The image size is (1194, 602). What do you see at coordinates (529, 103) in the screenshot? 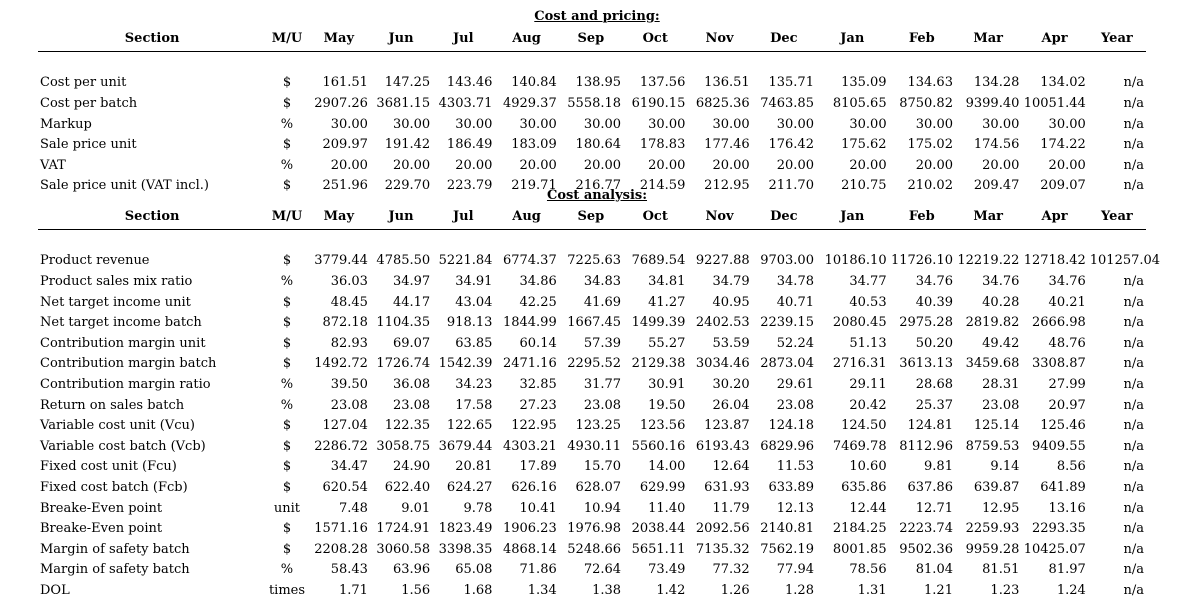
I see `value-cell: 4929.37` at bounding box center [529, 103].